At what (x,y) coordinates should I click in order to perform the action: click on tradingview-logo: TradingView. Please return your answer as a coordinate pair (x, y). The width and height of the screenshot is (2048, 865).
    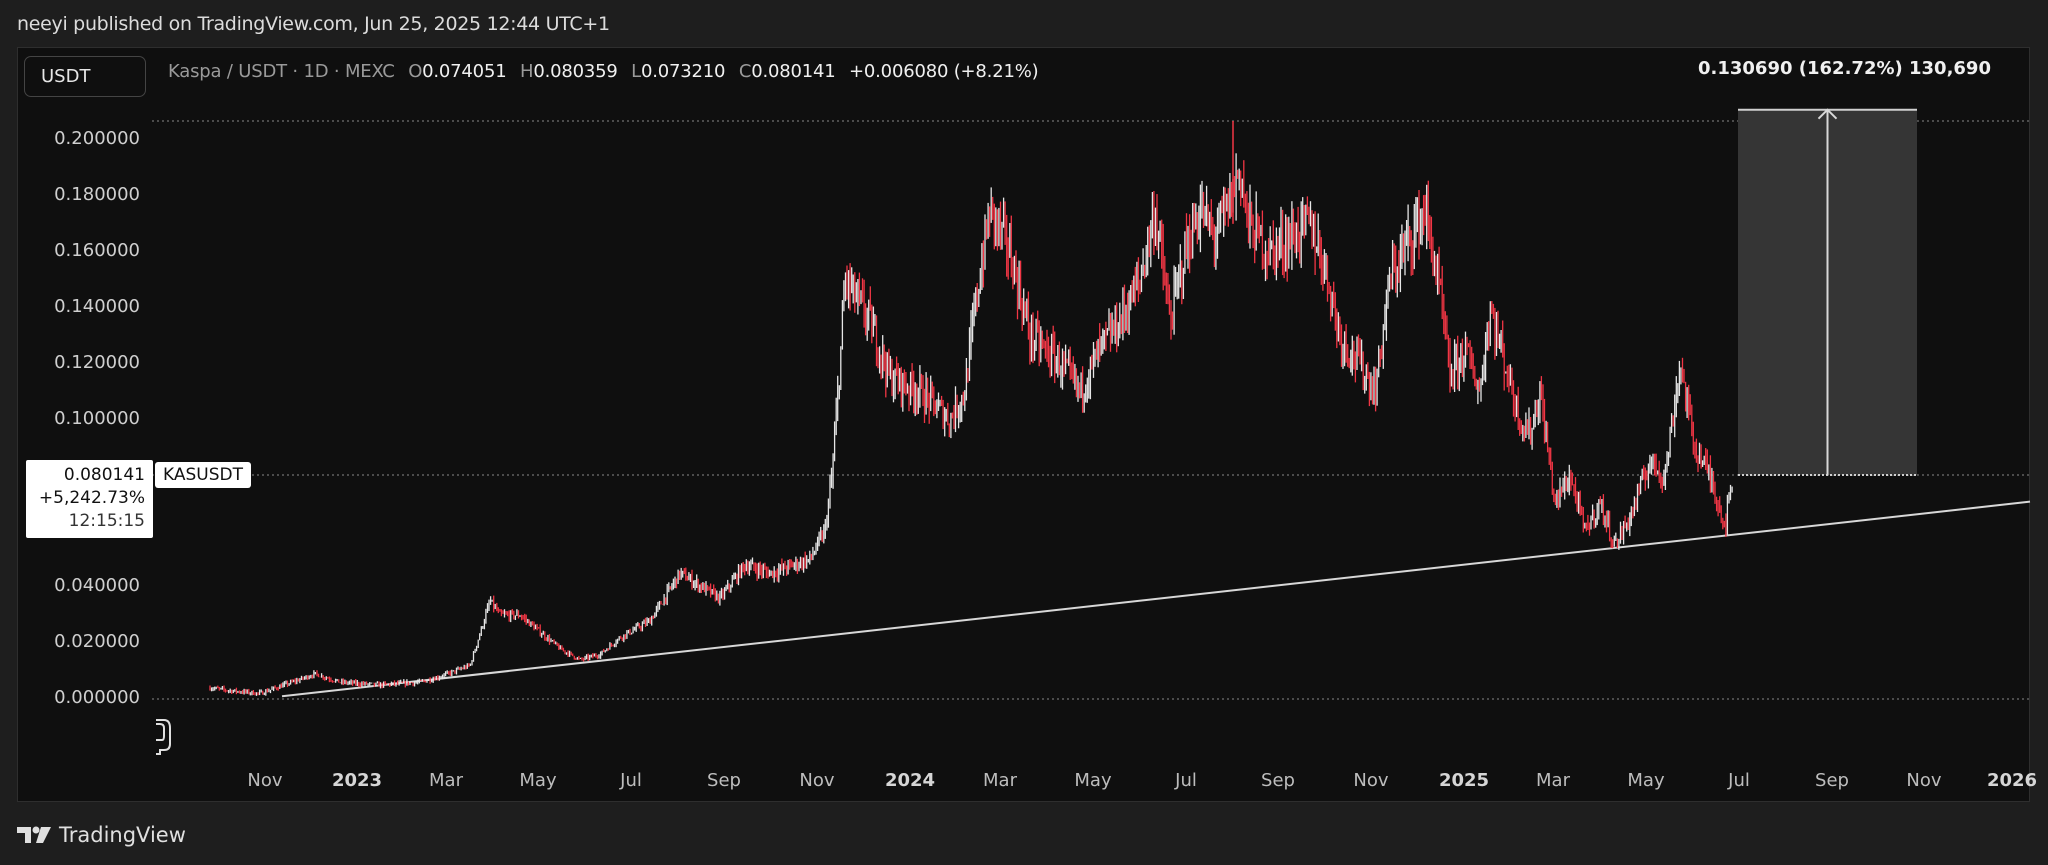
    Looking at the image, I should click on (101, 835).